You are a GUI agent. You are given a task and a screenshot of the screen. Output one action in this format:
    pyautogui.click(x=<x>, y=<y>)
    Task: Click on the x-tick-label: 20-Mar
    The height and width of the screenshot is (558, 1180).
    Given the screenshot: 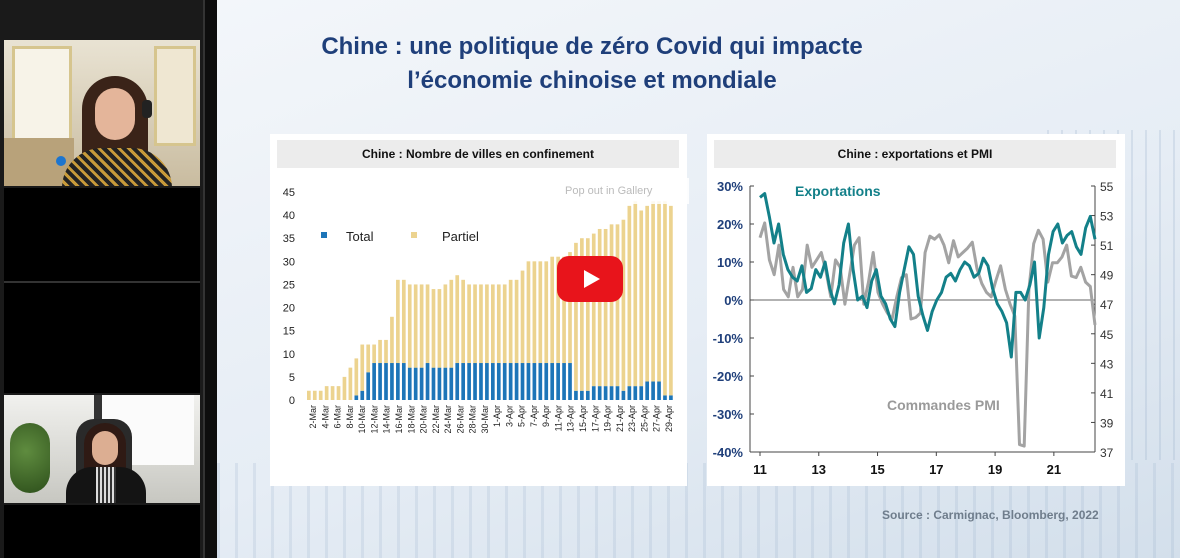 What is the action you would take?
    pyautogui.click(x=424, y=419)
    